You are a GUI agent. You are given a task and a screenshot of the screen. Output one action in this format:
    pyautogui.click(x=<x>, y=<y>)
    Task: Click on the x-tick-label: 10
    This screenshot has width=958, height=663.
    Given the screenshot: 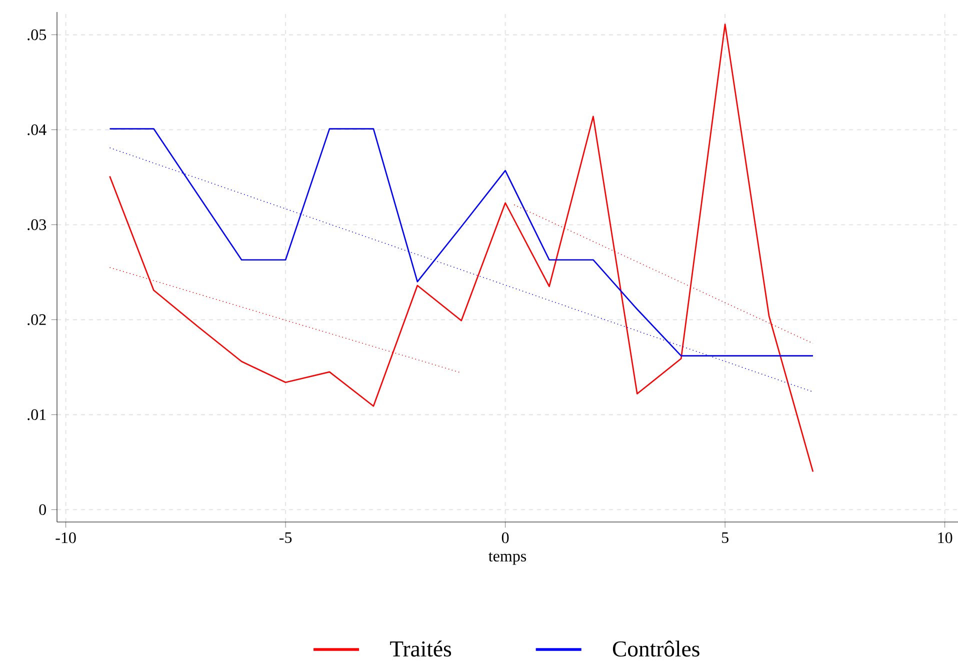 What is the action you would take?
    pyautogui.click(x=945, y=538)
    